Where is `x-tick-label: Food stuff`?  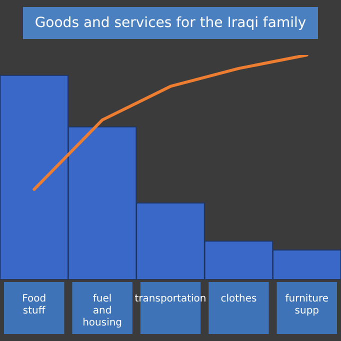
x-tick-label: Food stuff is located at coordinates (34, 305).